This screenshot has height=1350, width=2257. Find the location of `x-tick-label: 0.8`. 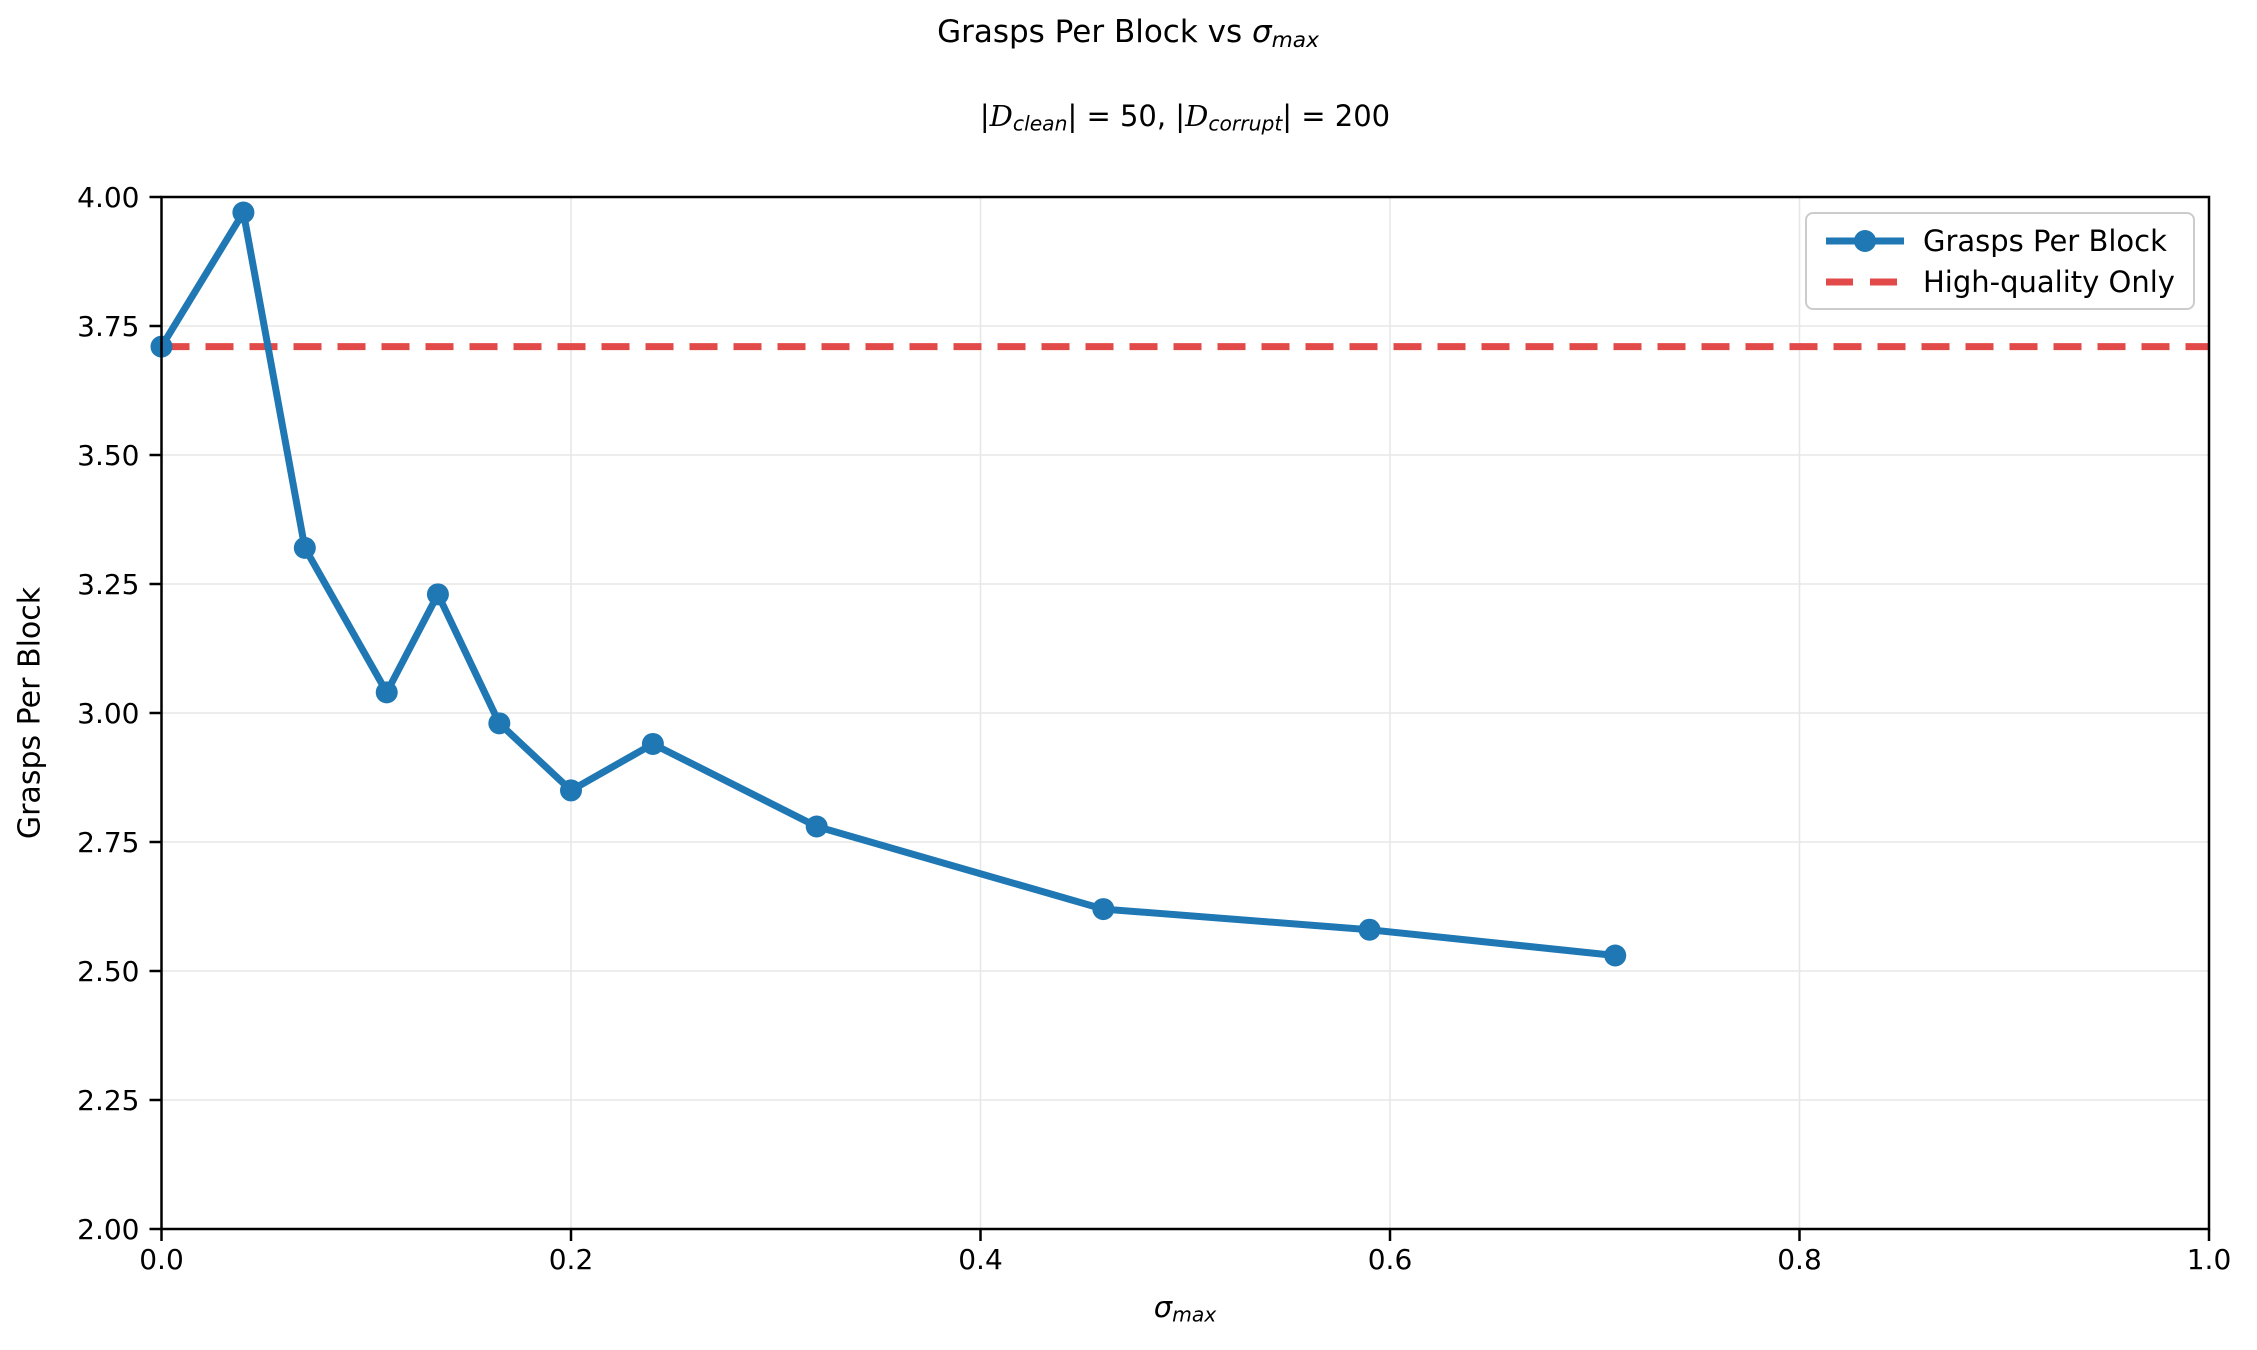

x-tick-label: 0.8 is located at coordinates (1799, 1259).